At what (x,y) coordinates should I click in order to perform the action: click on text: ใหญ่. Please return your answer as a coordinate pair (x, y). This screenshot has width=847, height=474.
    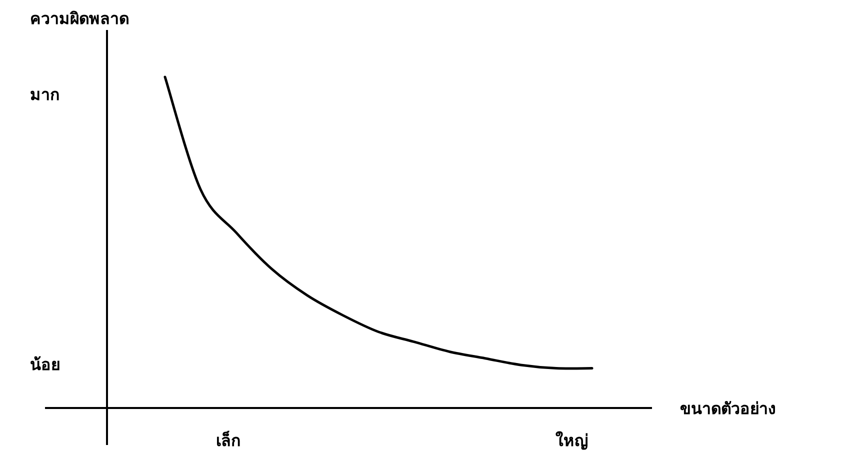
    Looking at the image, I should click on (572, 441).